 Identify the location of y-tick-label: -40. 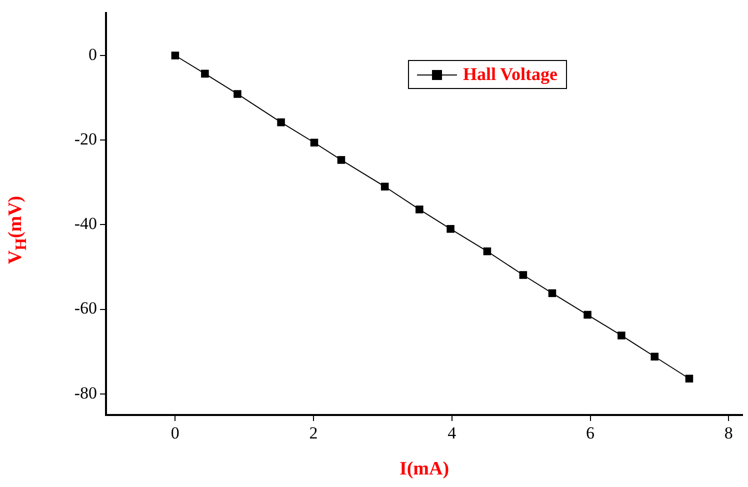
(85, 224).